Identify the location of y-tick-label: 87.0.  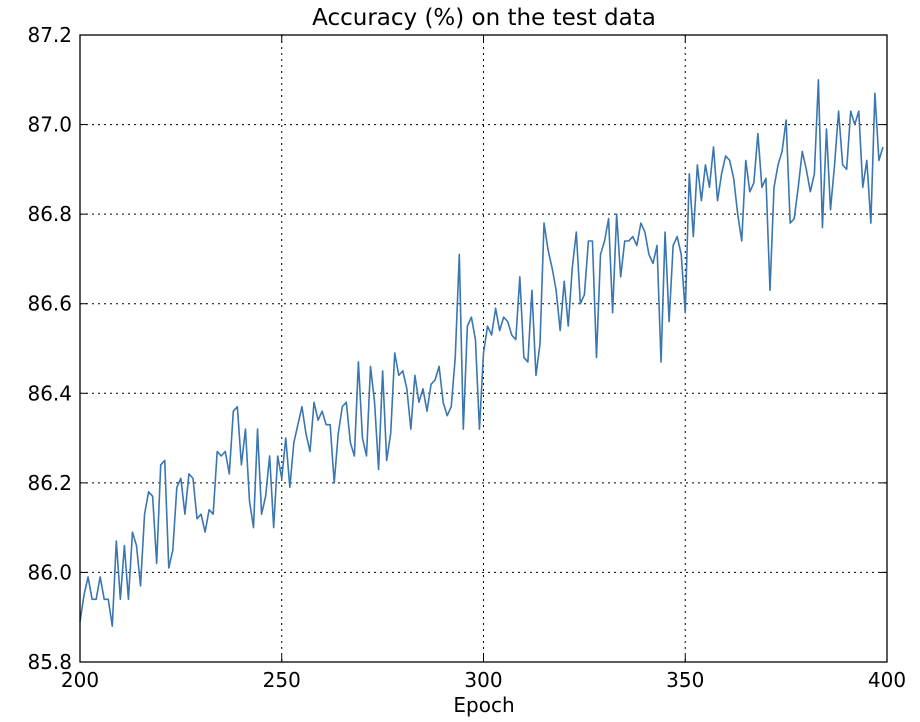
(49, 125).